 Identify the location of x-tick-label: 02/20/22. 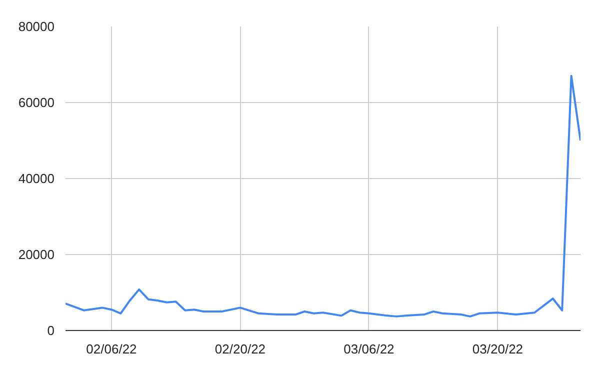
(240, 349).